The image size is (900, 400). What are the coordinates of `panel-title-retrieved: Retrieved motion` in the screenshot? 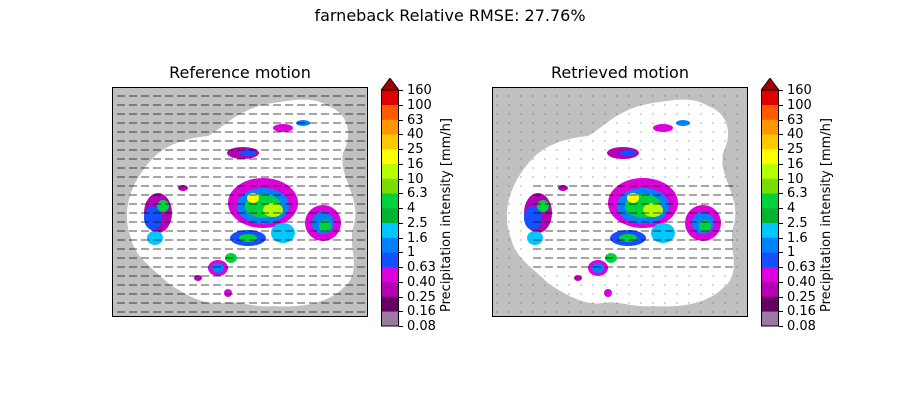 It's located at (620, 72).